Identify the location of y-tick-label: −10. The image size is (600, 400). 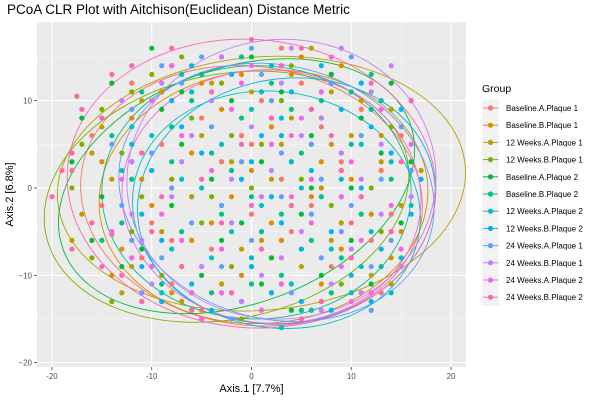
(25, 275).